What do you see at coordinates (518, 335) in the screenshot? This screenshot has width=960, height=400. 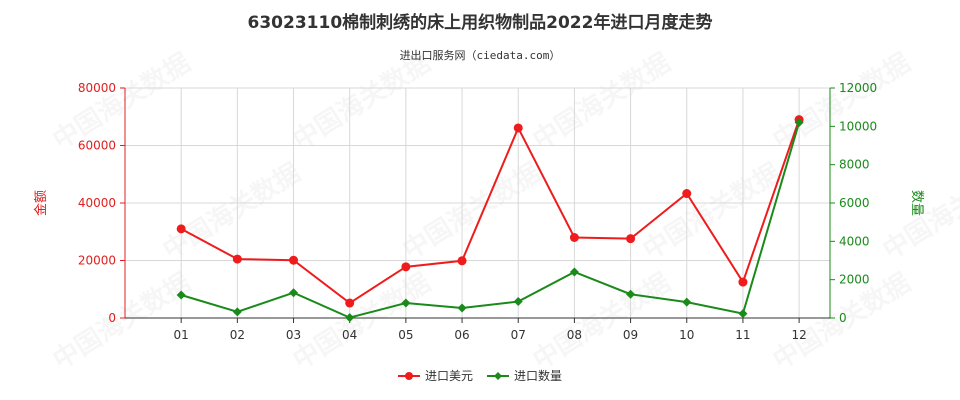 I see `x-tick-label: 07` at bounding box center [518, 335].